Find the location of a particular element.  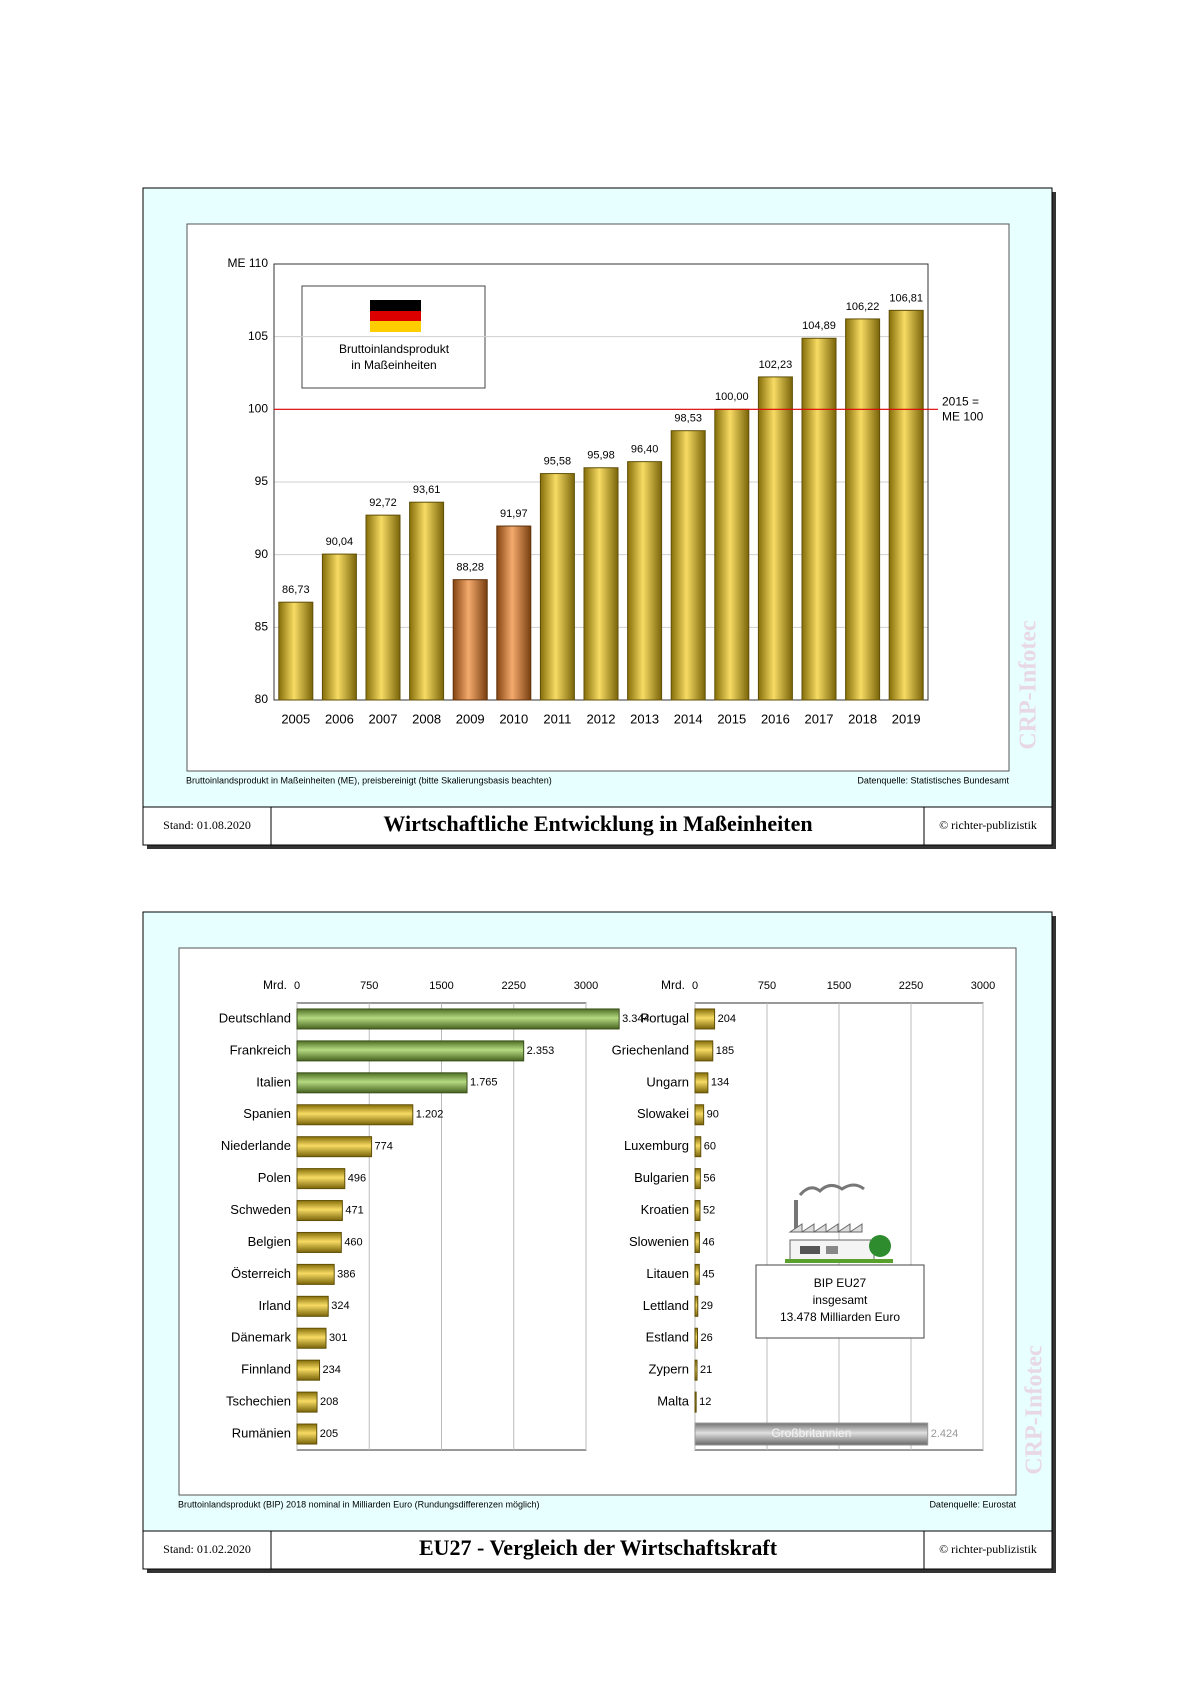

value-label: 204 is located at coordinates (727, 1019).